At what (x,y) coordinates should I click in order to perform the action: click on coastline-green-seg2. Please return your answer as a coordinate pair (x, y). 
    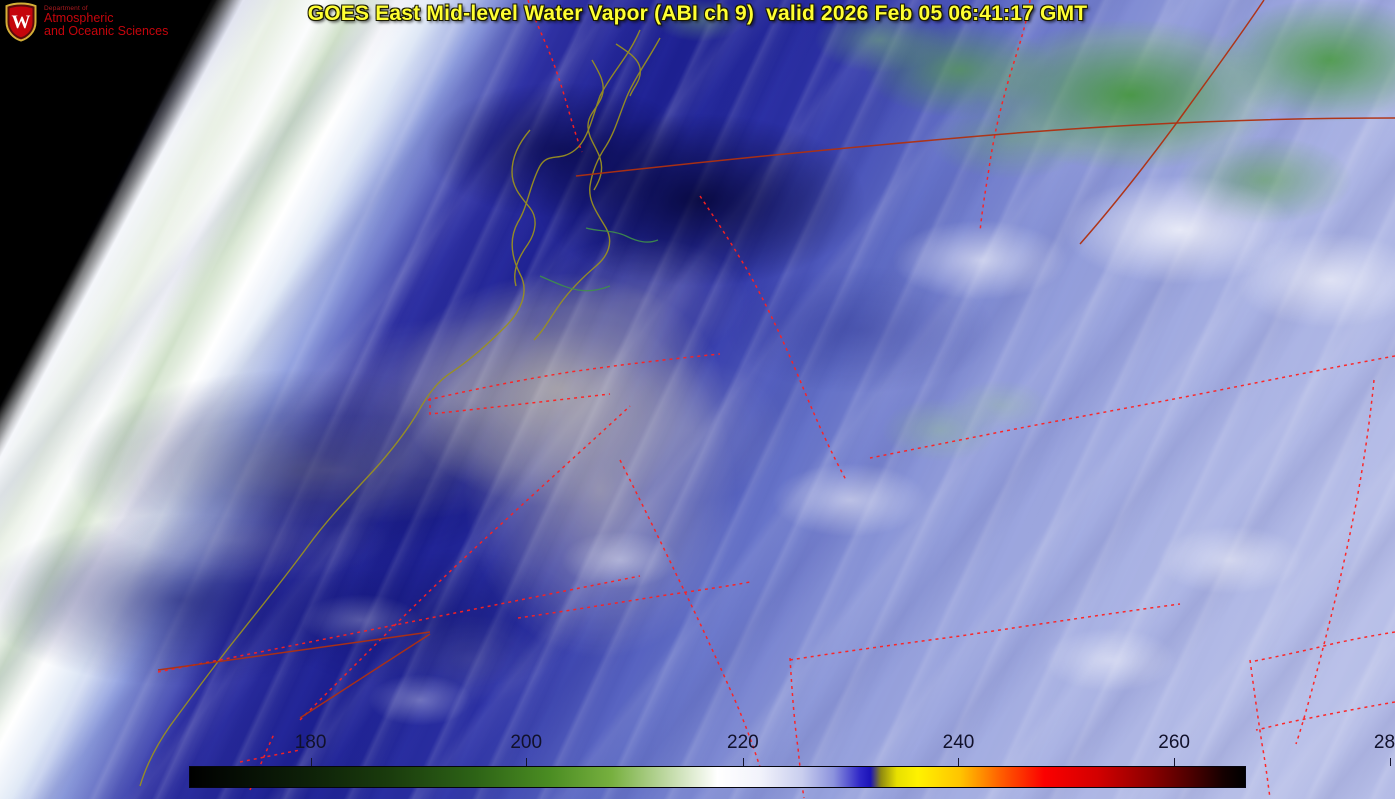
    Looking at the image, I should click on (575, 283).